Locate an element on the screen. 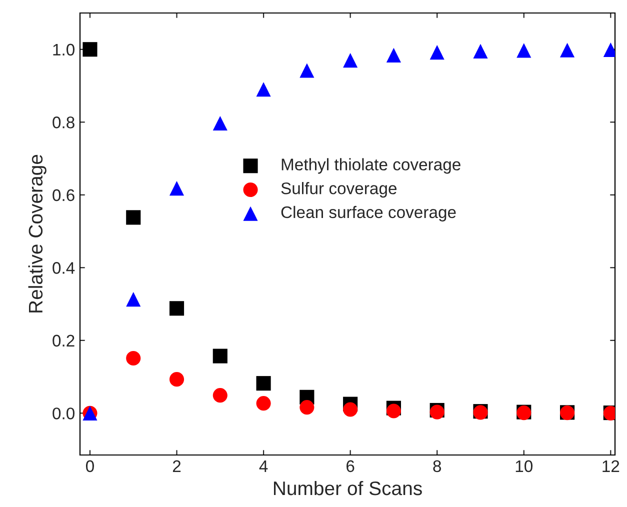  y-tick-label: 0.8 is located at coordinates (63, 122).